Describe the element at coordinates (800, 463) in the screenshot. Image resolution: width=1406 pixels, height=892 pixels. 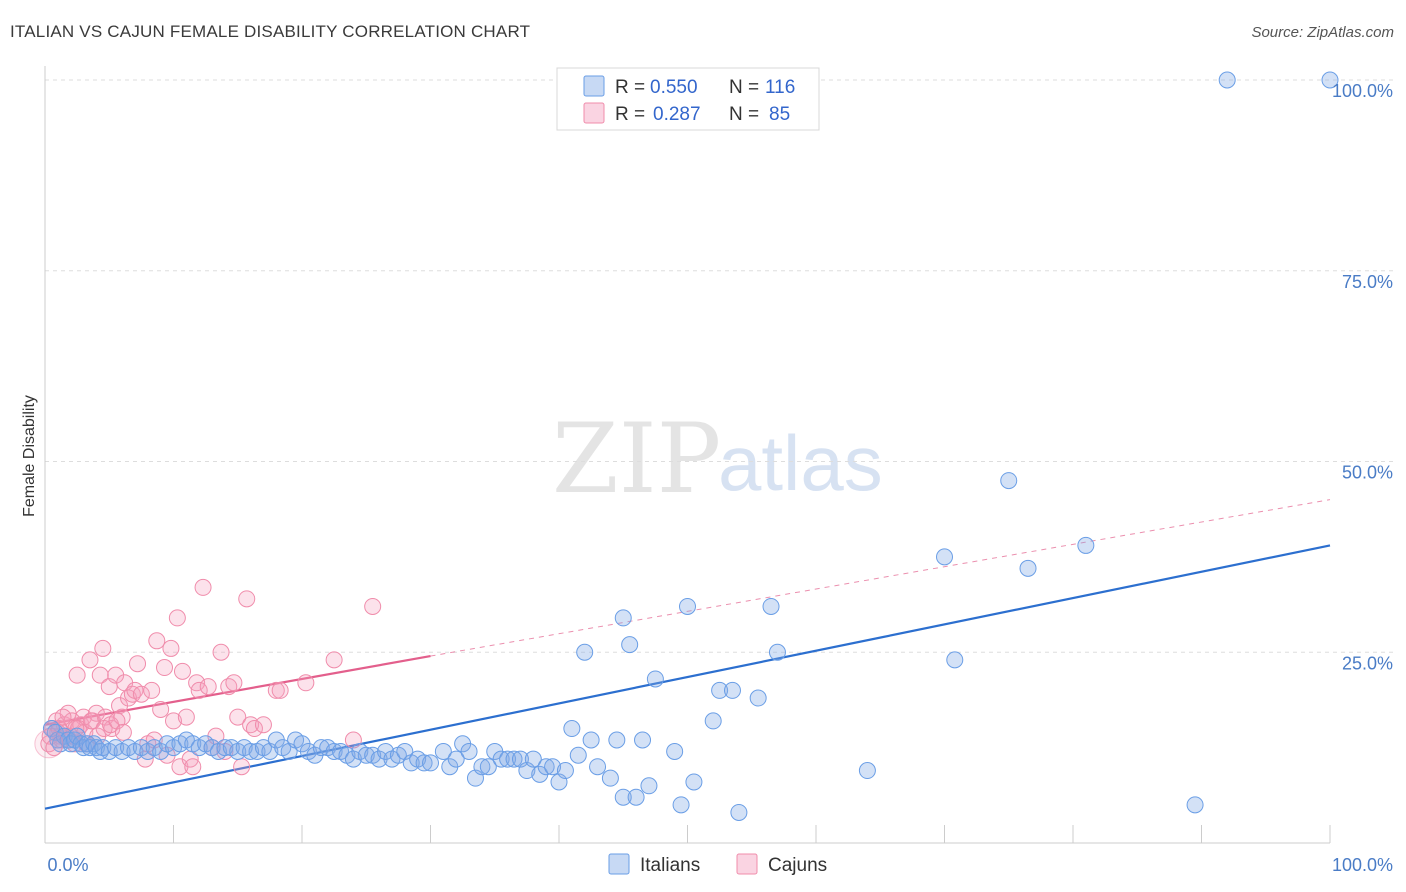
I see `watermark-atlas: atlas` at that location.